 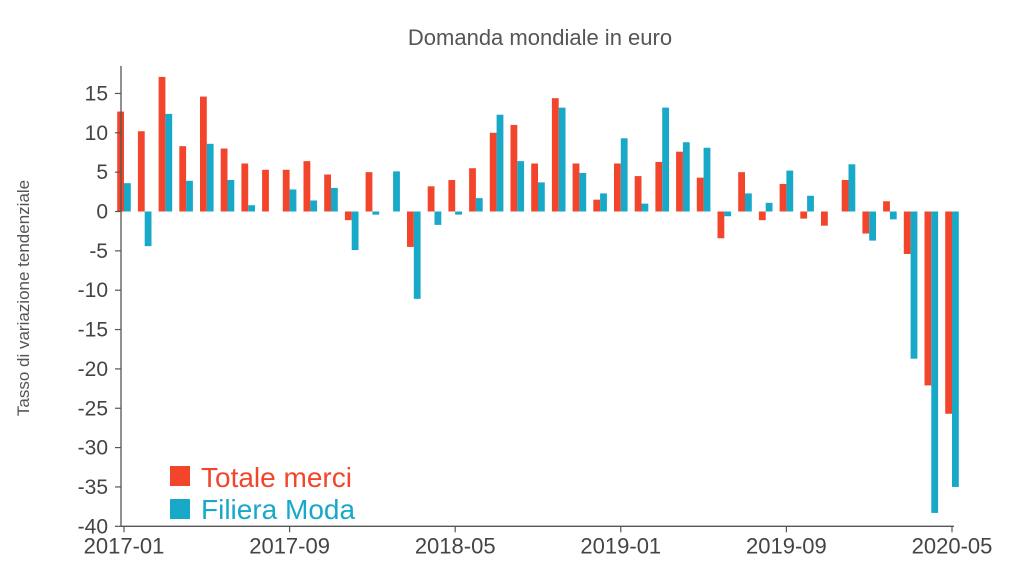 I want to click on x-tick-label: 2018-05, so click(x=455, y=545).